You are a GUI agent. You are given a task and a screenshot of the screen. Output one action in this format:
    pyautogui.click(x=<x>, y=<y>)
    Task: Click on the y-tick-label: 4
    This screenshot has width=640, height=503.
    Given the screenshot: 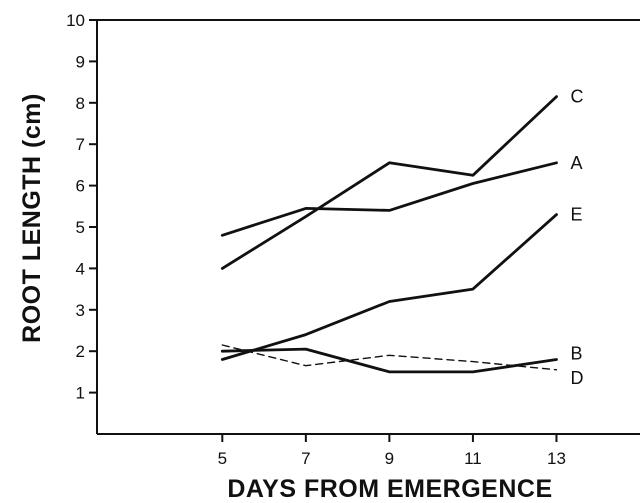 What is the action you would take?
    pyautogui.click(x=80, y=268)
    